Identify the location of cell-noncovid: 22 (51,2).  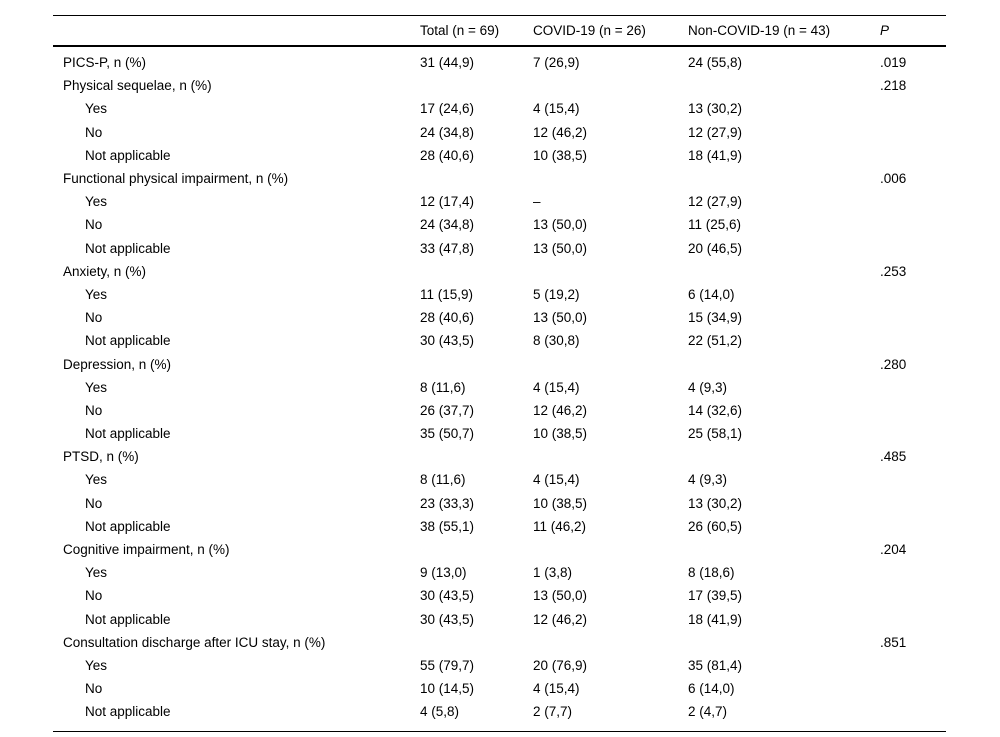
(715, 341).